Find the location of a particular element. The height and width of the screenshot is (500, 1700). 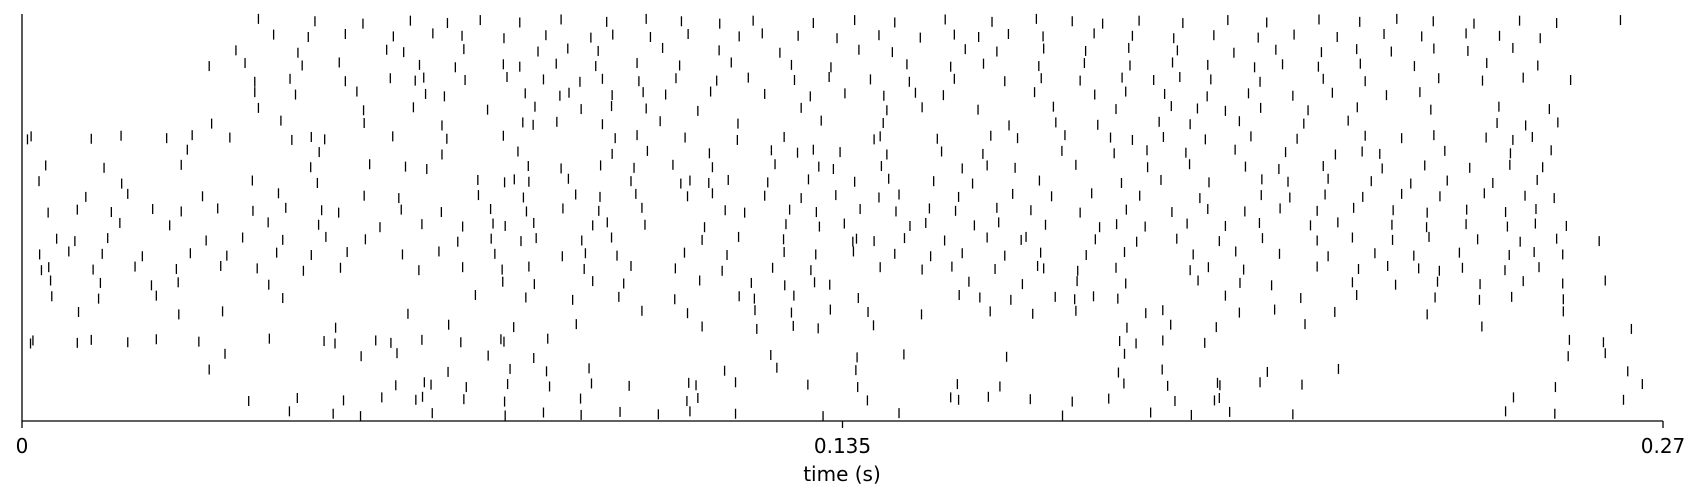

x-tick-label: 0.135 is located at coordinates (842, 446).